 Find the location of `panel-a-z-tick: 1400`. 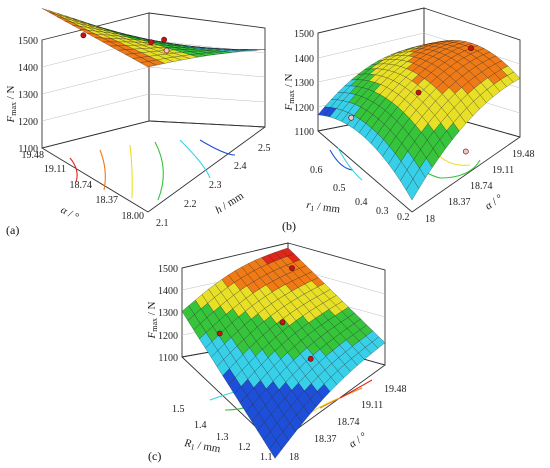

panel-a-z-tick: 1400 is located at coordinates (28, 68).